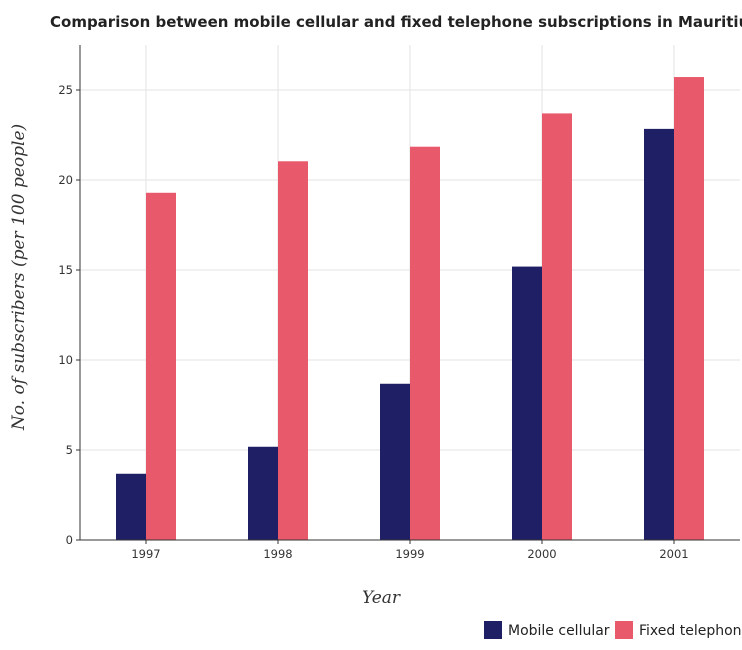 This screenshot has width=742, height=650. Describe the element at coordinates (689, 308) in the screenshot. I see `bar-fixed-telephone-2001` at that location.